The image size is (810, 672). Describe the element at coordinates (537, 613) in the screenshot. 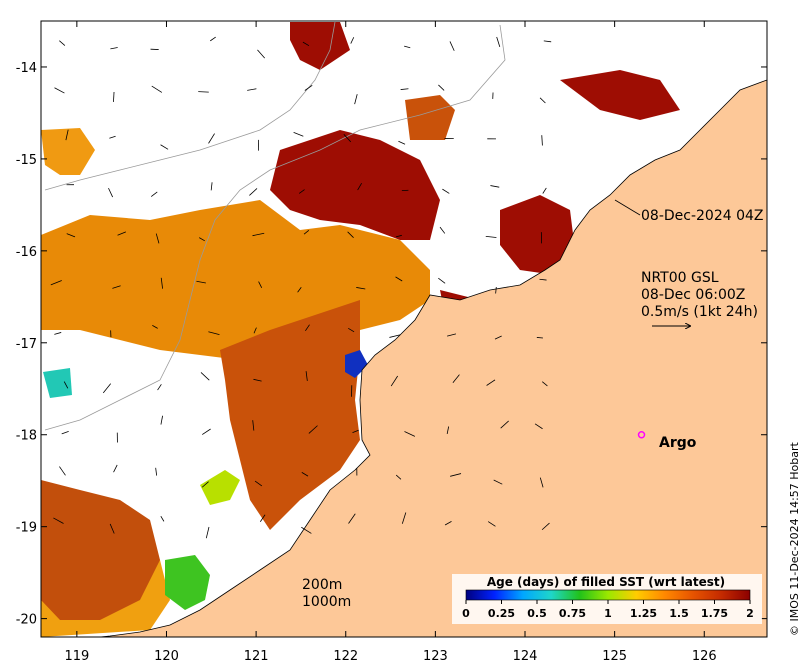

I see `colorbar-tick-label: 0.5` at that location.